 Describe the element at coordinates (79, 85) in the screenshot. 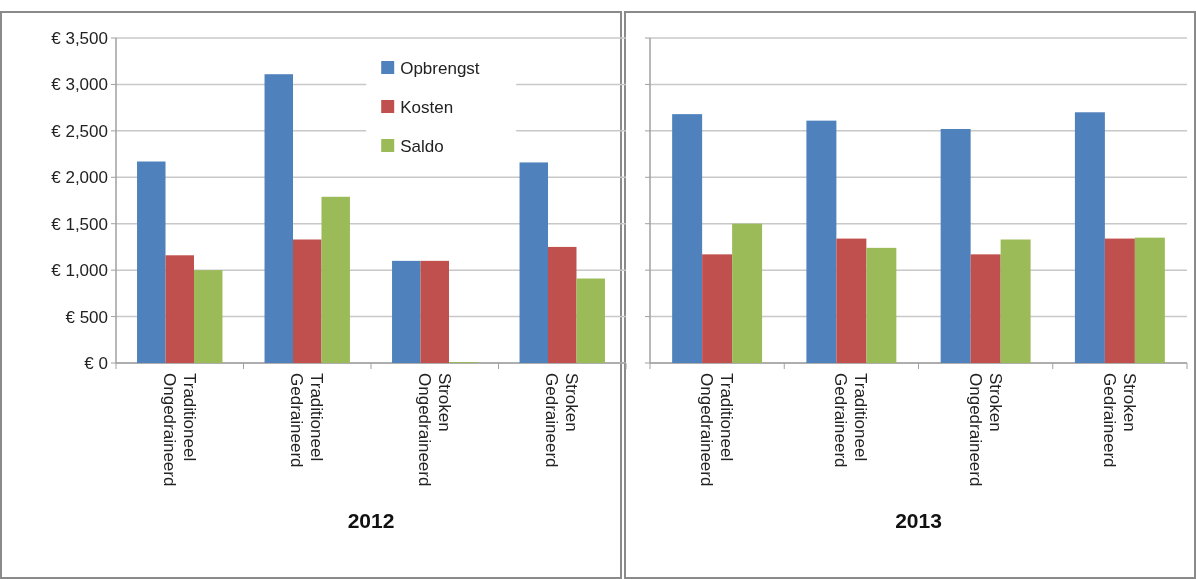

I see `y-tick-label: € 3,000` at that location.